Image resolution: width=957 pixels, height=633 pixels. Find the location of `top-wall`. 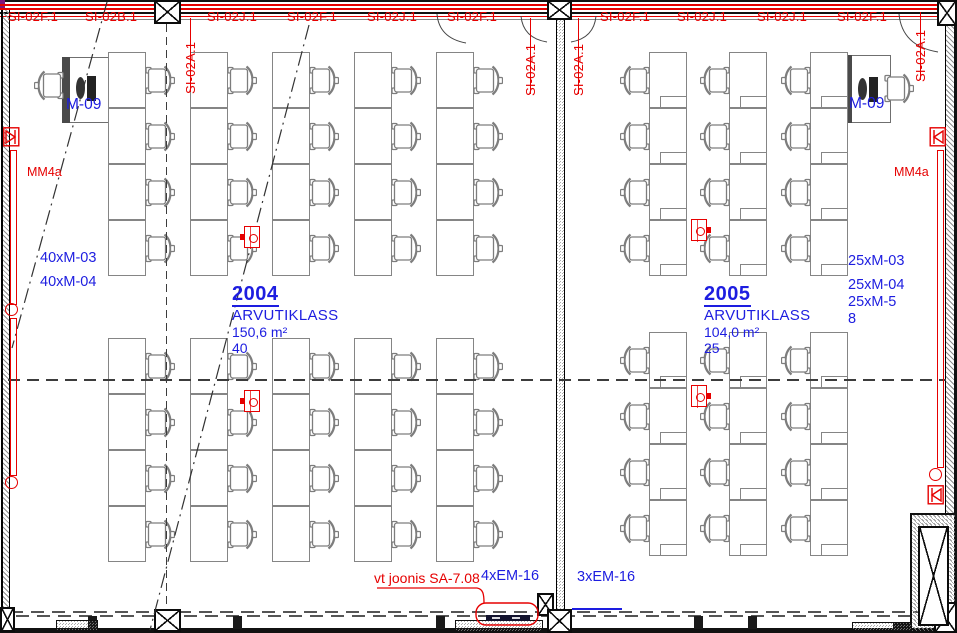

top-wall is located at coordinates (478, 13).